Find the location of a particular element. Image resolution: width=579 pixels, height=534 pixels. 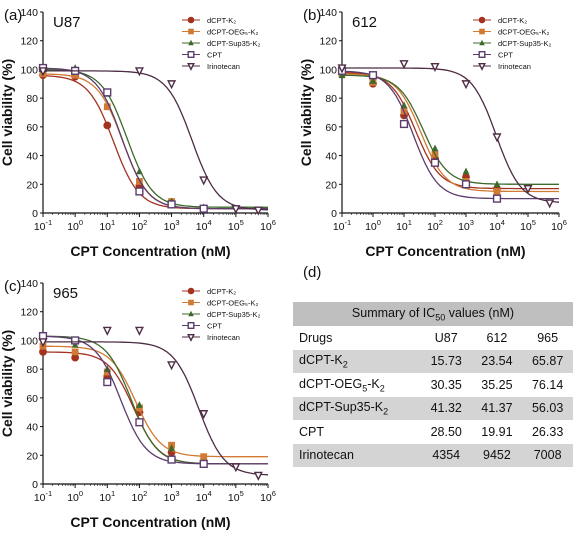

legend-label: dCPT-K₂ is located at coordinates (221, 291).